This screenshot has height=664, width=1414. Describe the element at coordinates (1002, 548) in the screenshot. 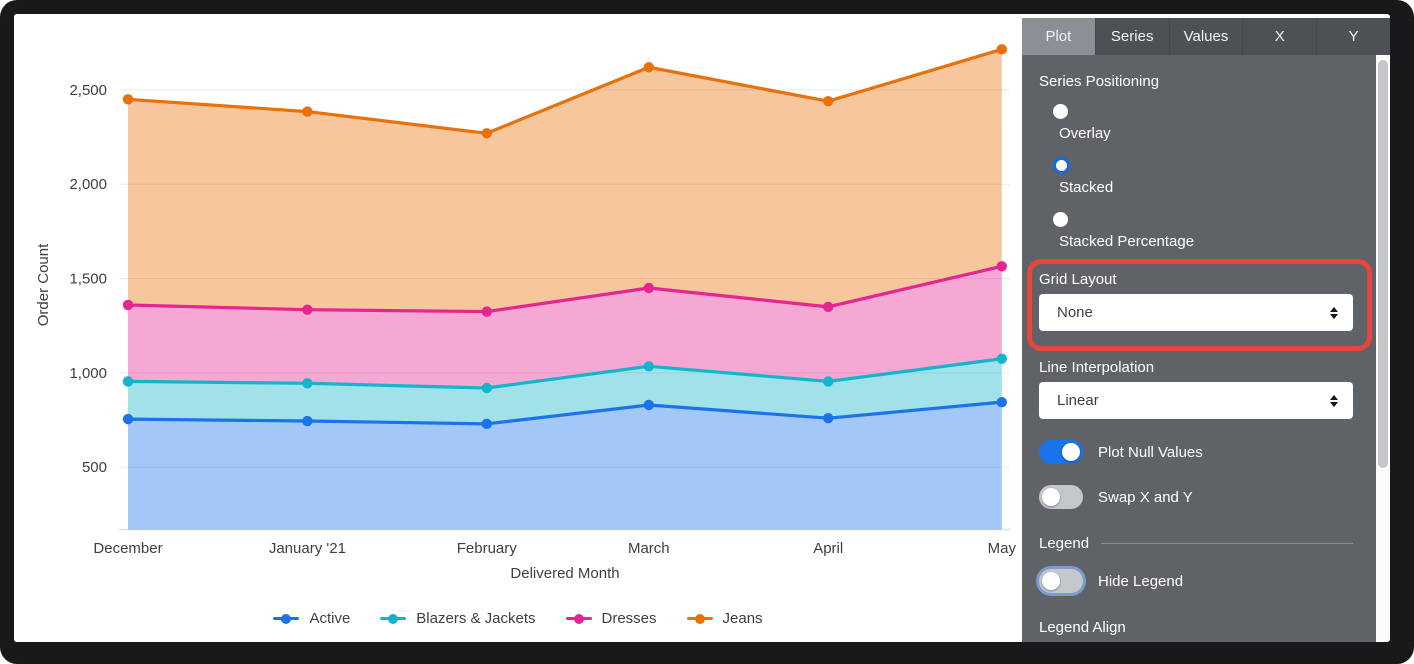

I see `x-tick-label: May` at that location.